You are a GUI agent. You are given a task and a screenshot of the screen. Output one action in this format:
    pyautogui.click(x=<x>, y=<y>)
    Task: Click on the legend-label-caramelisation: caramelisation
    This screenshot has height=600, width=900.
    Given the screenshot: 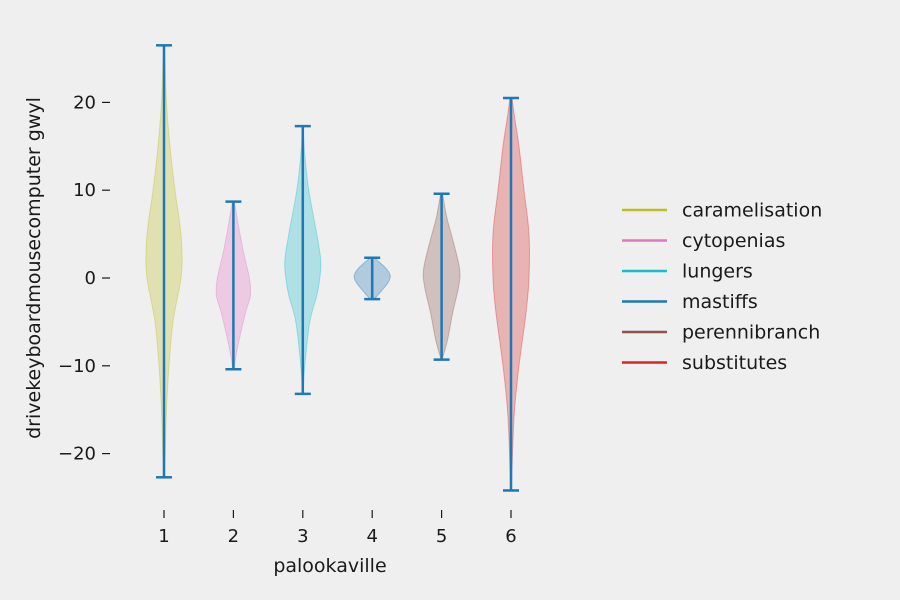 What is the action you would take?
    pyautogui.click(x=752, y=211)
    